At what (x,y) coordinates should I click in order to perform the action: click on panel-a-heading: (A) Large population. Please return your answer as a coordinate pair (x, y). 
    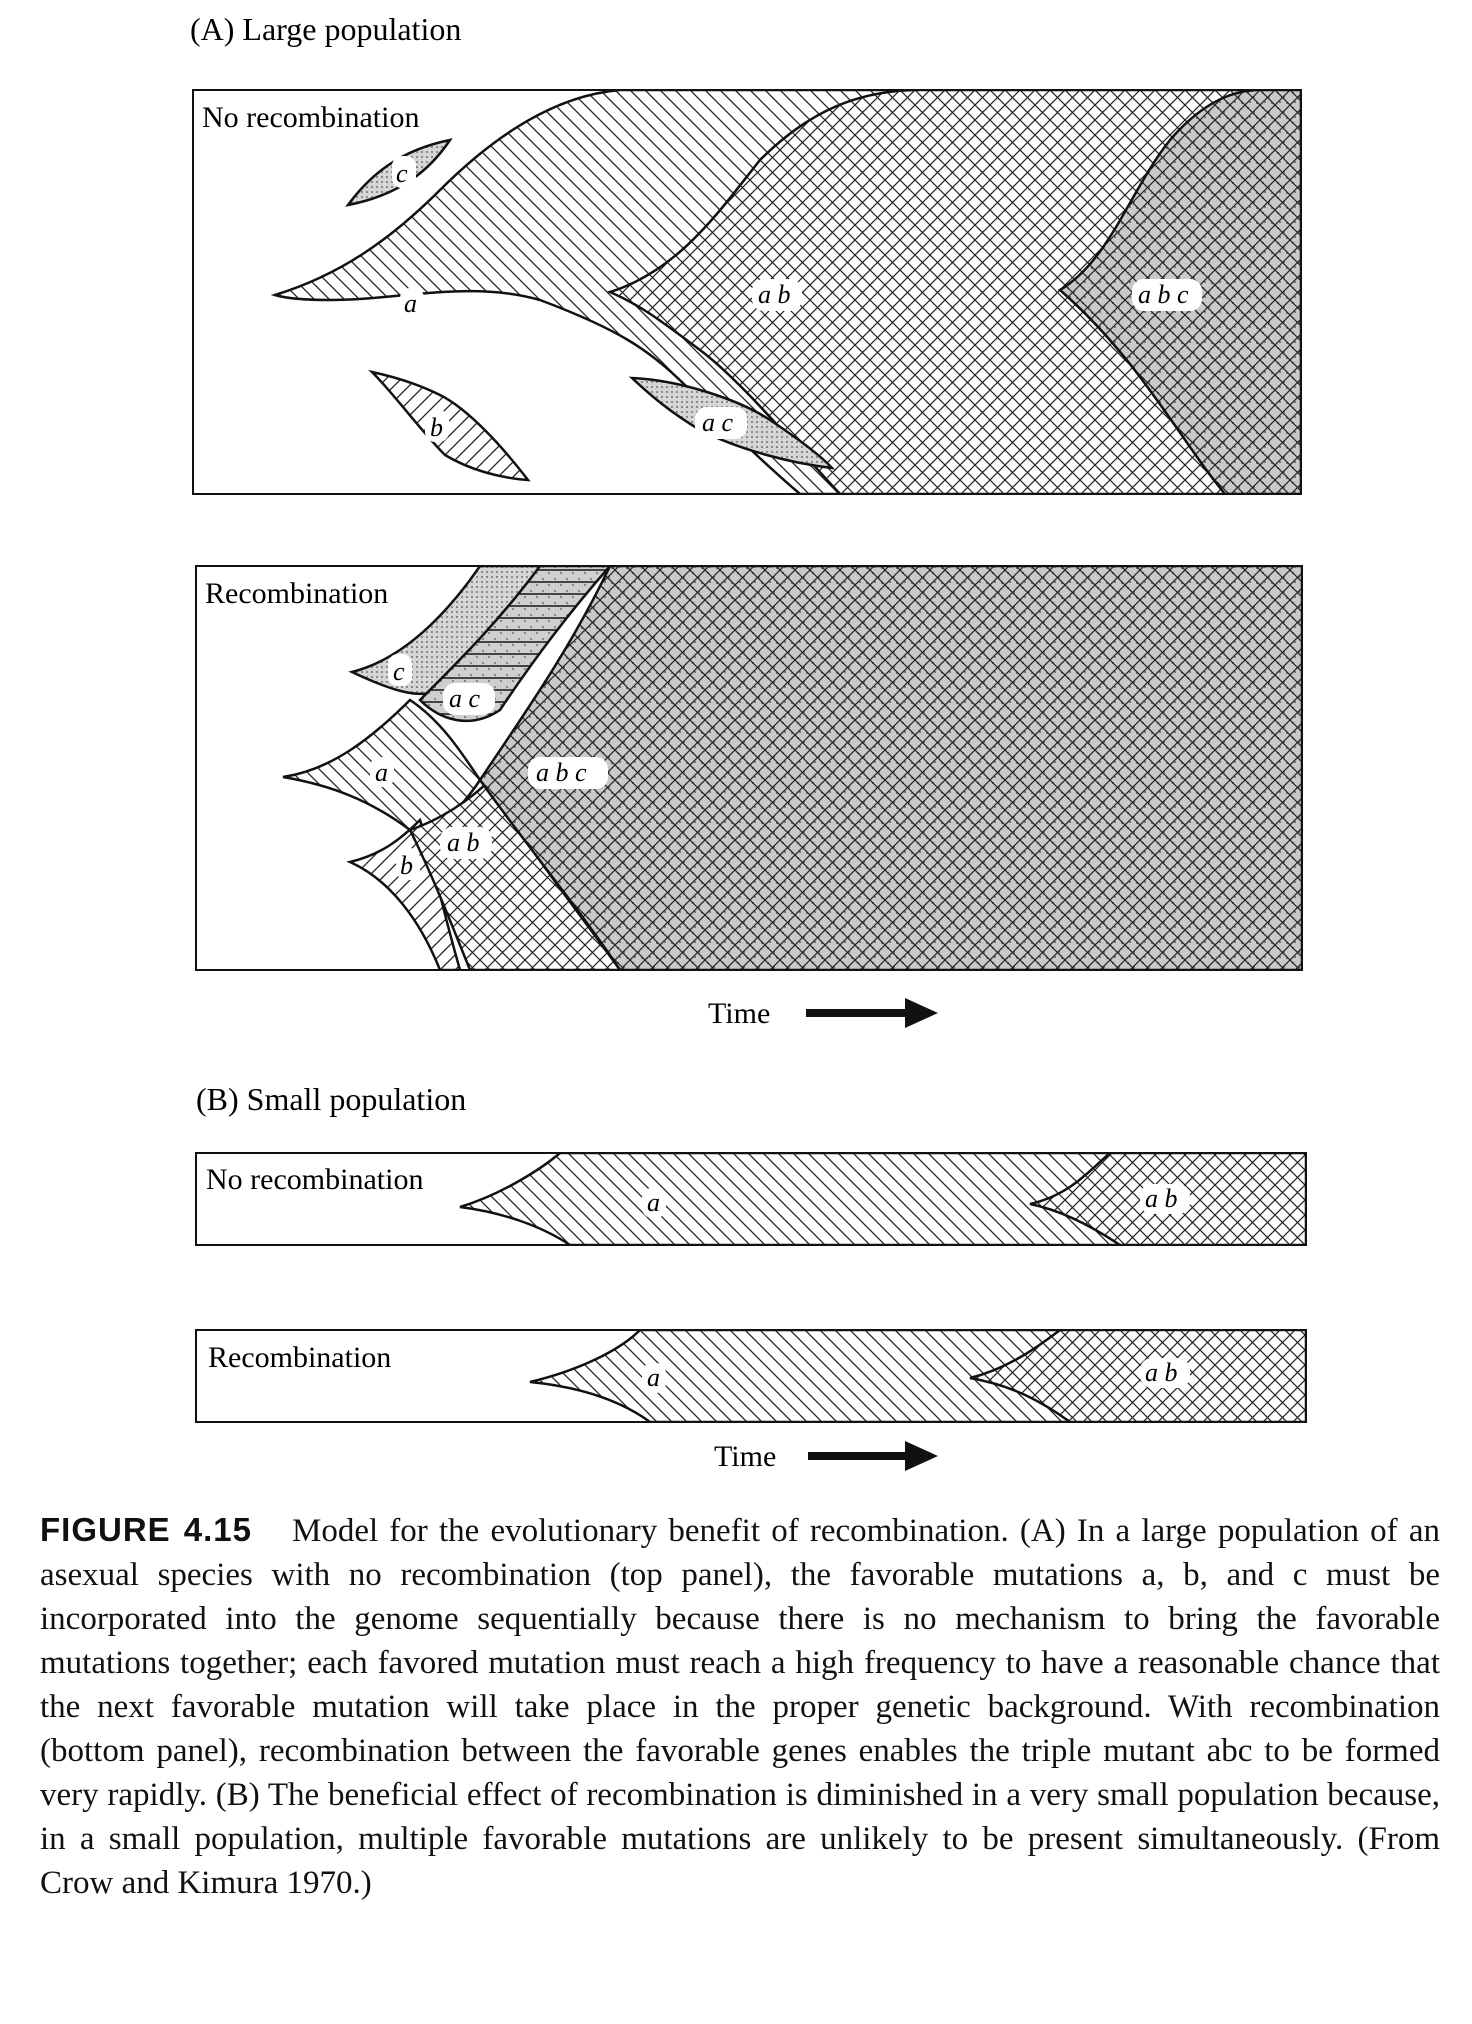
    Looking at the image, I should click on (325, 29).